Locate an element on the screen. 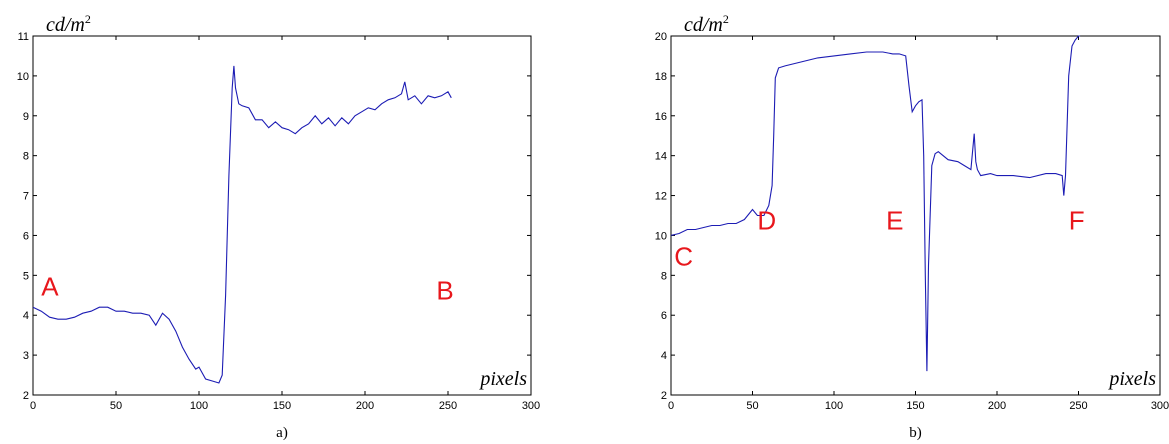  annotation-F: F is located at coordinates (1077, 220).